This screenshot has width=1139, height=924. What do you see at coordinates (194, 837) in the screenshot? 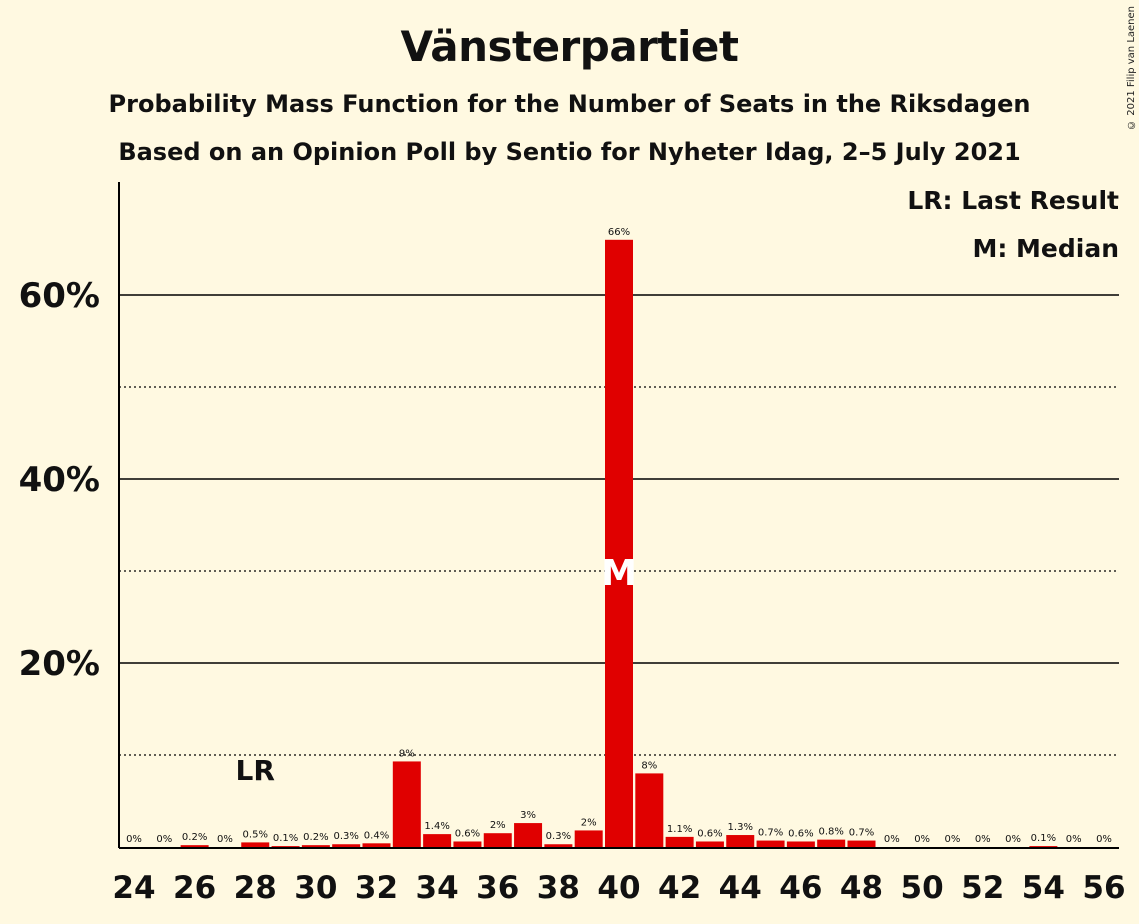
I see `data-label-seat-26: 0.2%` at bounding box center [194, 837].